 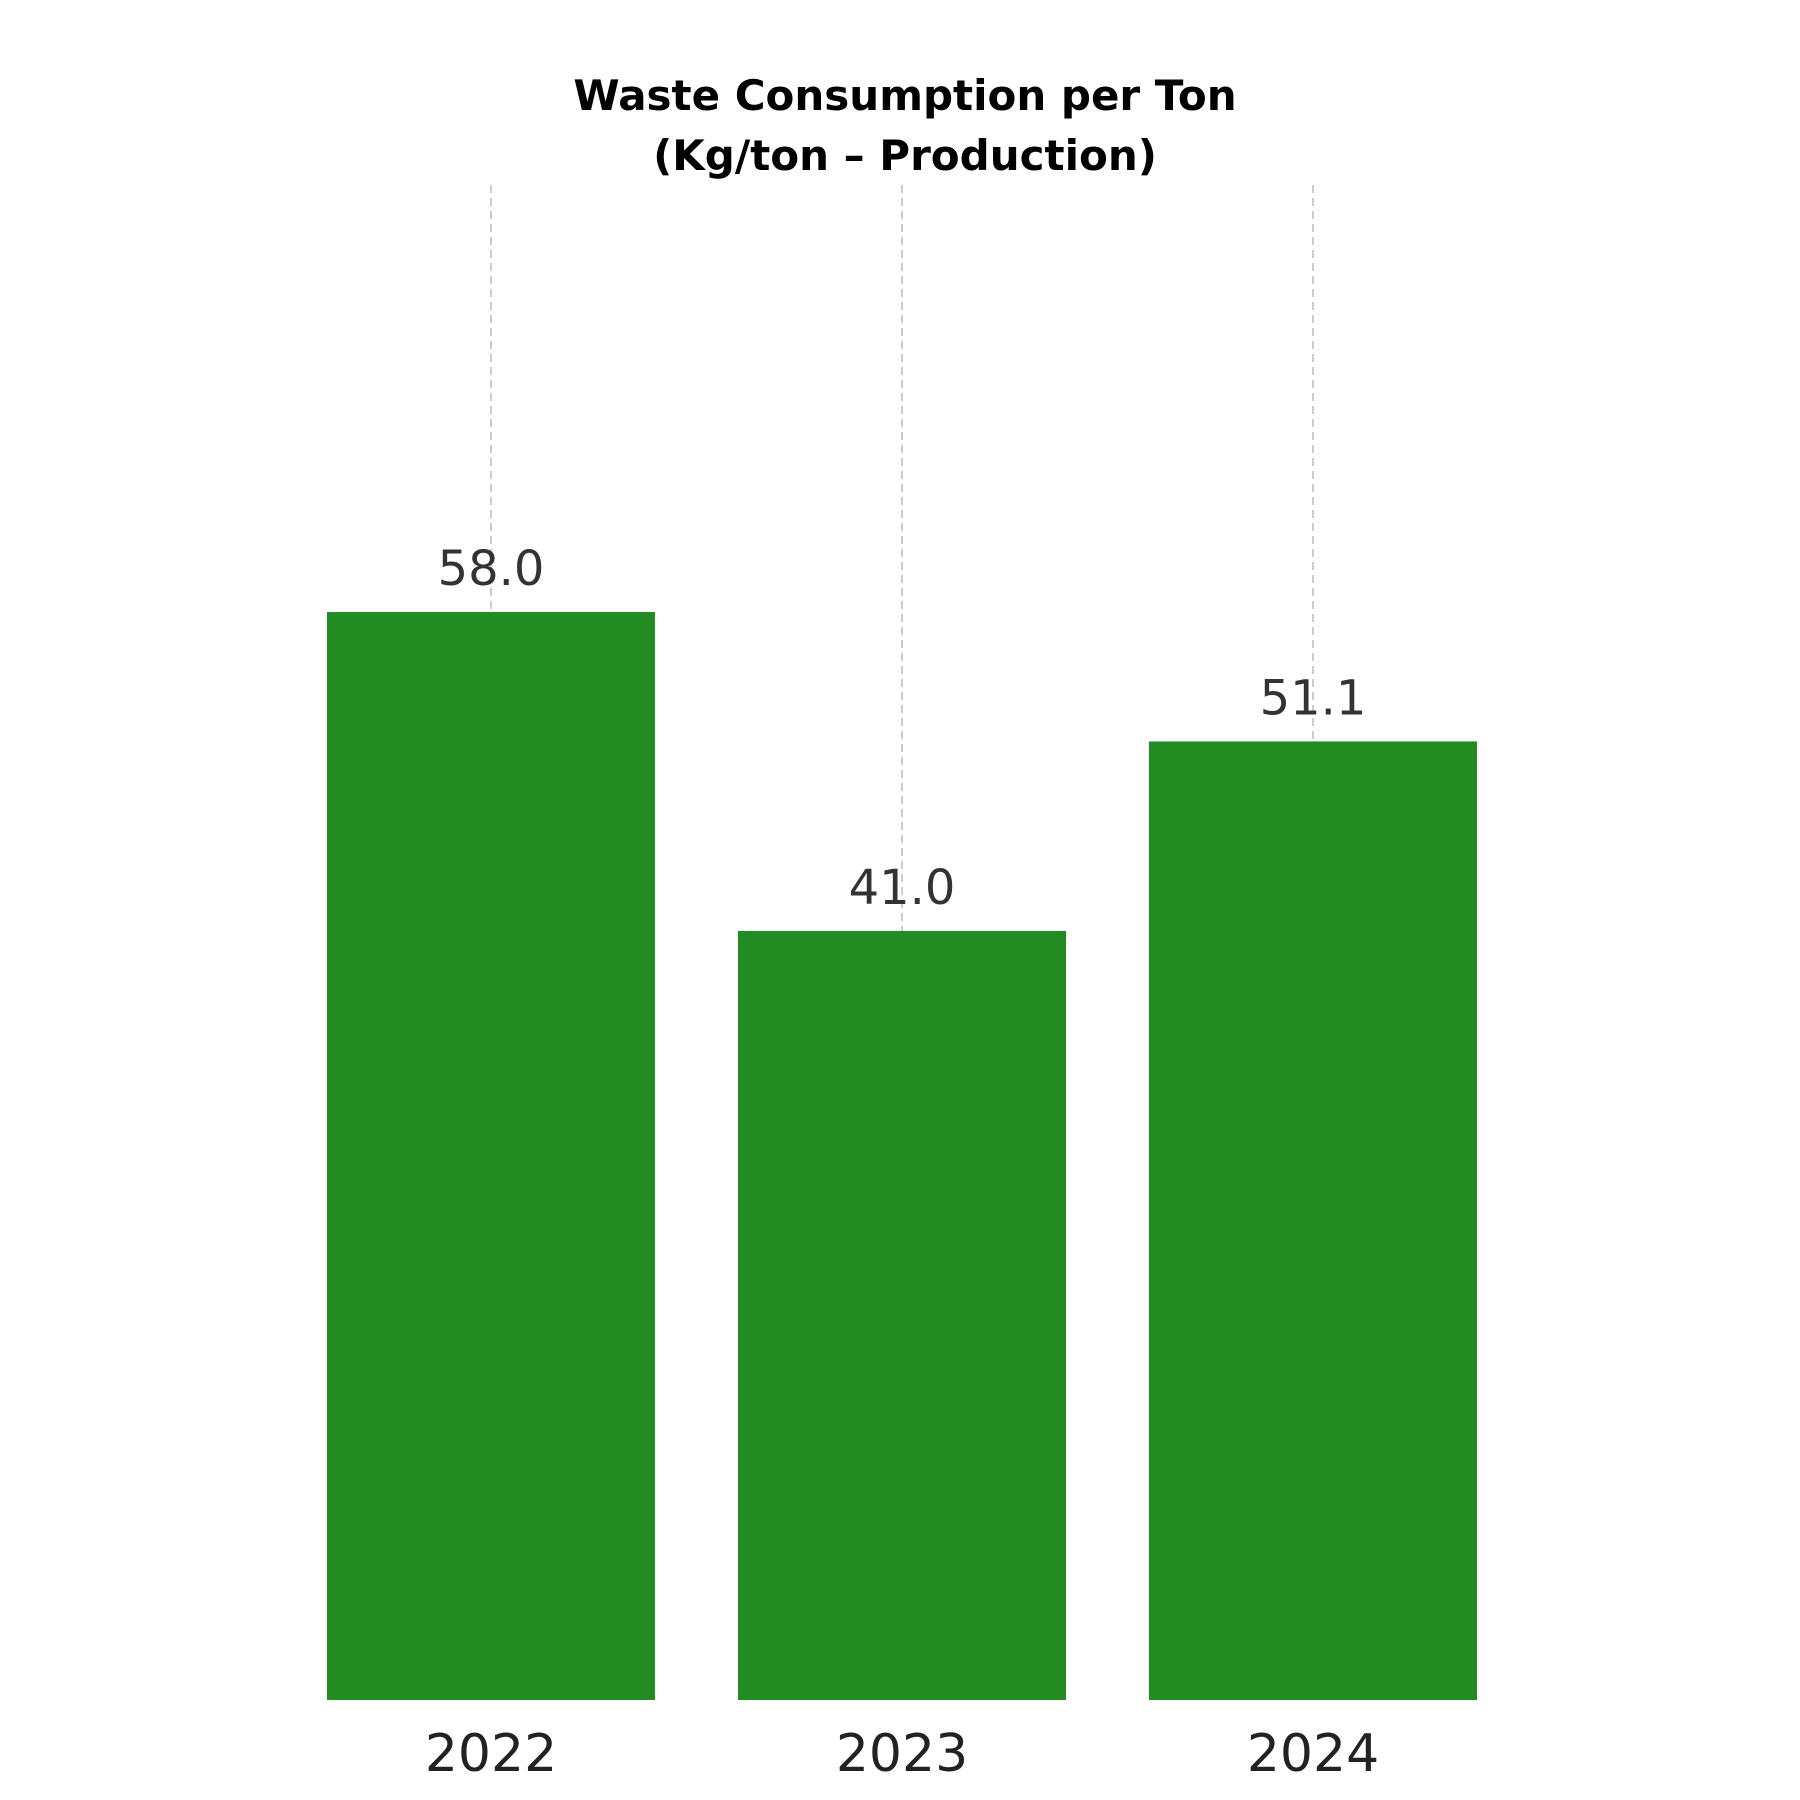 I want to click on value-label-2023: 41.0, so click(x=902, y=888).